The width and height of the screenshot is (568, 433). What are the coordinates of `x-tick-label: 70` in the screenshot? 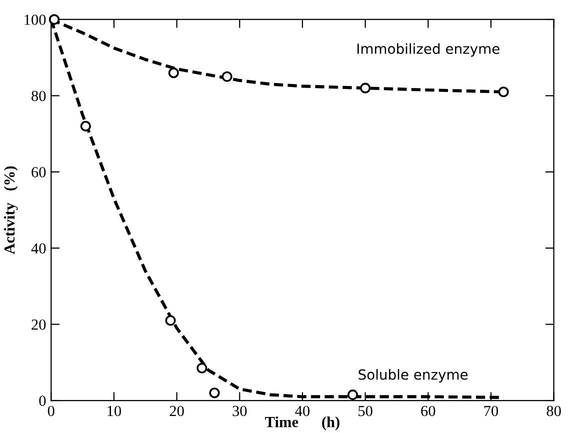 It's located at (491, 411).